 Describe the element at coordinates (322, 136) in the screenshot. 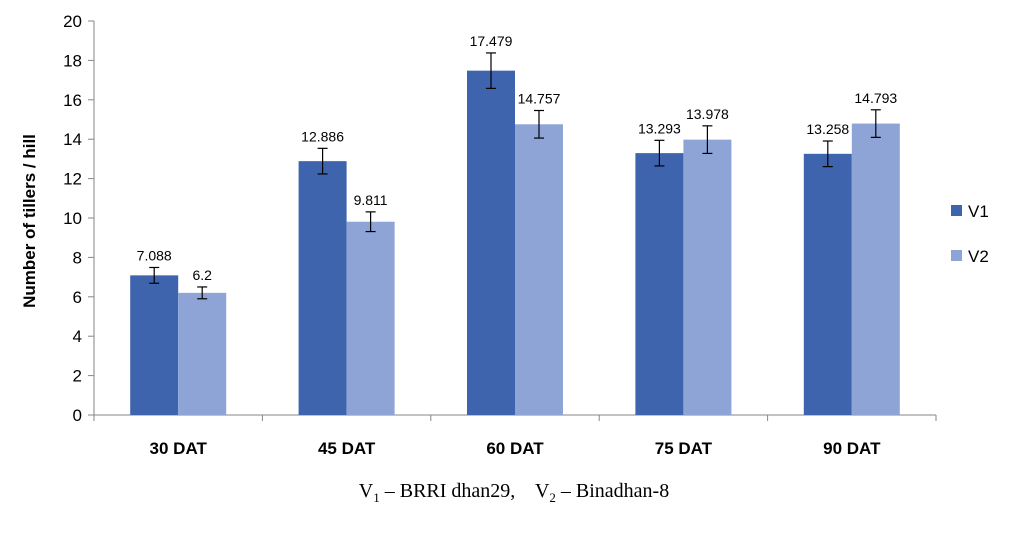

I see `data-label: 12.886` at that location.